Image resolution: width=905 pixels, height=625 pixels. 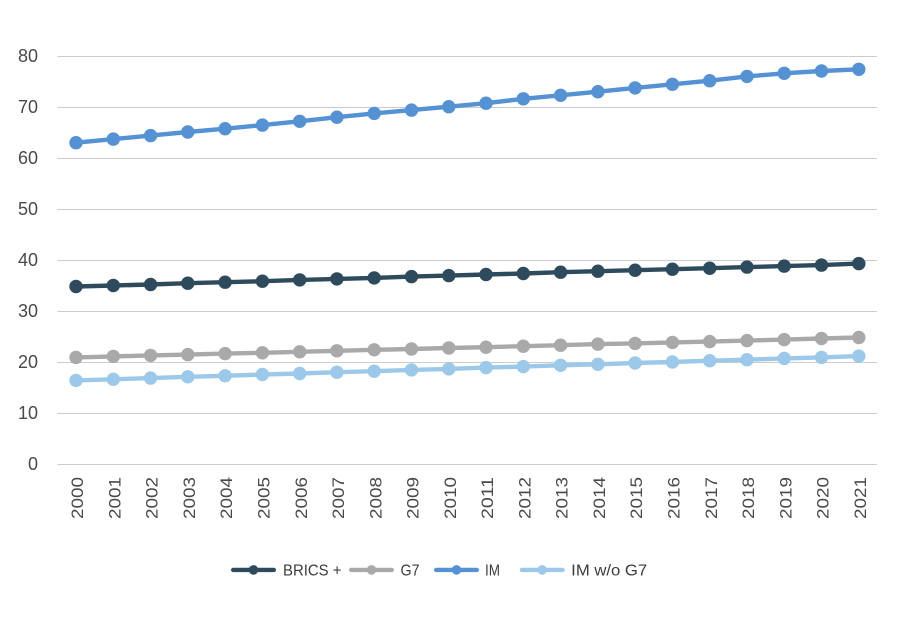 What do you see at coordinates (189, 498) in the screenshot?
I see `svg-text: 2003` at bounding box center [189, 498].